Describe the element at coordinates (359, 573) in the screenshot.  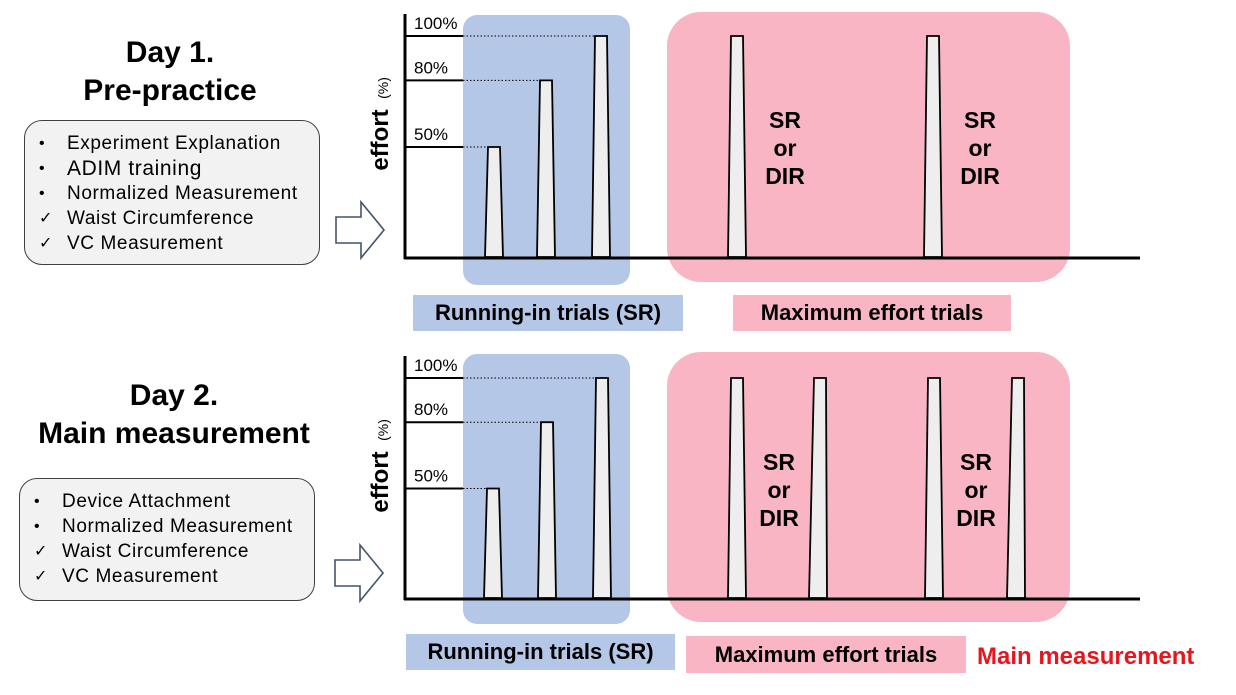
I see `day2-arrow-icon` at that location.